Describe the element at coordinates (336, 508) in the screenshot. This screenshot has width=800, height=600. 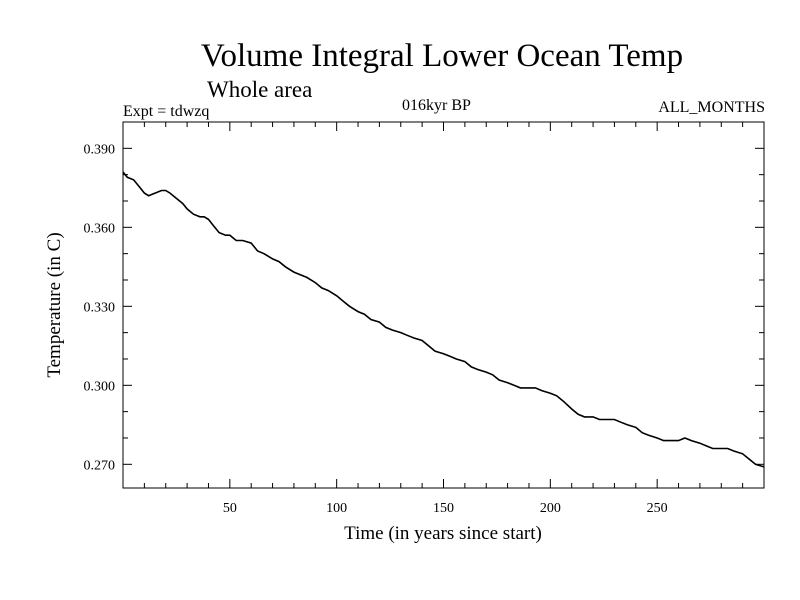
I see `x-tick-label: 100` at that location.